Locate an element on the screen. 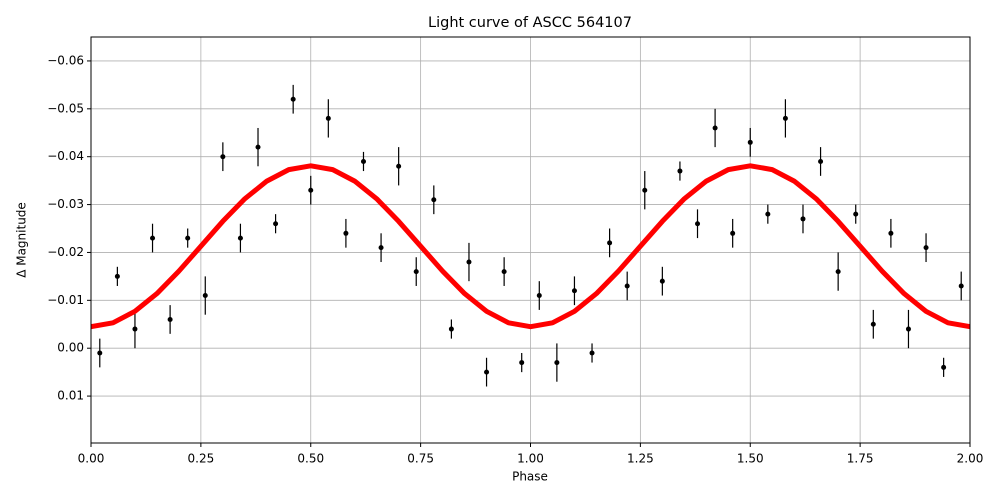 The height and width of the screenshot is (500, 1000). y-tick-label: 0.00 is located at coordinates (70, 348).